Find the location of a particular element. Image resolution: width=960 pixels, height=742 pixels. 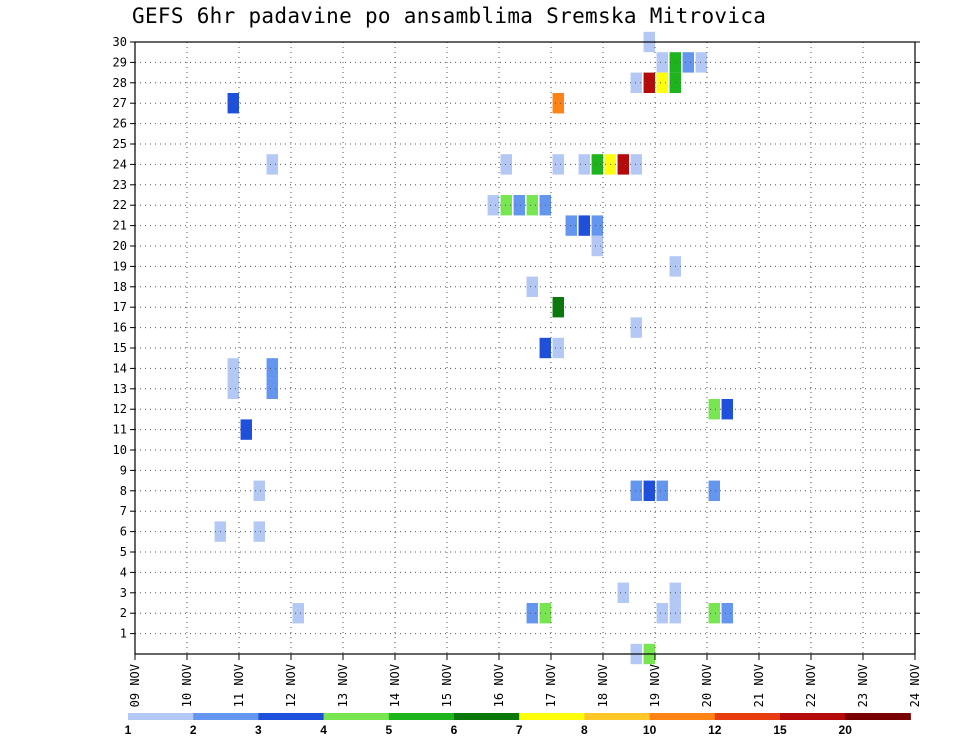

y-tick-label: 4 is located at coordinates (123, 572).